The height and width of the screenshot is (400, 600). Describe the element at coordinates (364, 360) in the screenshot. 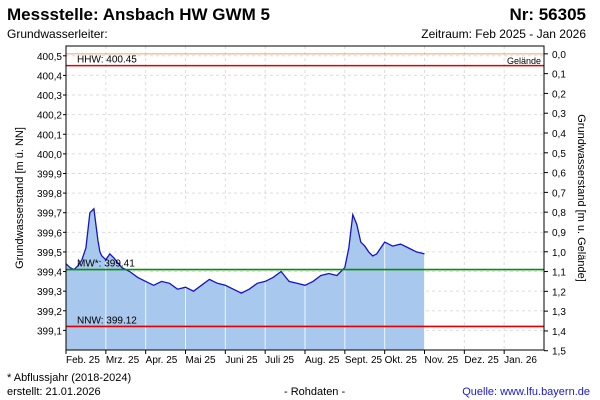

I see `x-tick-label: Sept. 25` at that location.